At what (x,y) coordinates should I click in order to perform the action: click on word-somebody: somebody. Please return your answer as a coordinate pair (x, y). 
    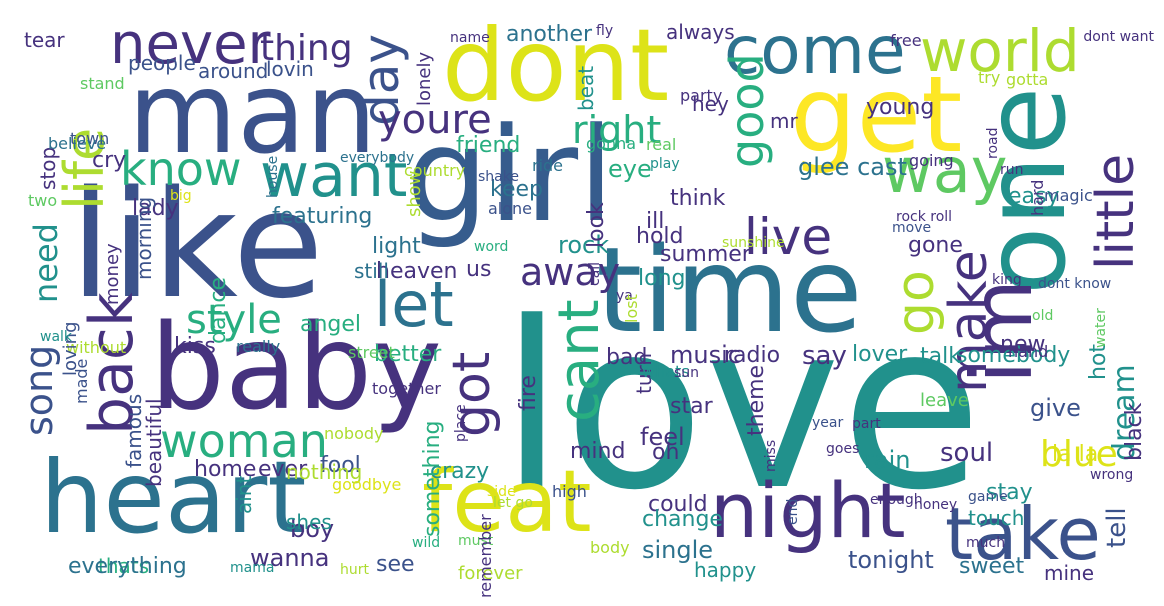
    Looking at the image, I should click on (1013, 355).